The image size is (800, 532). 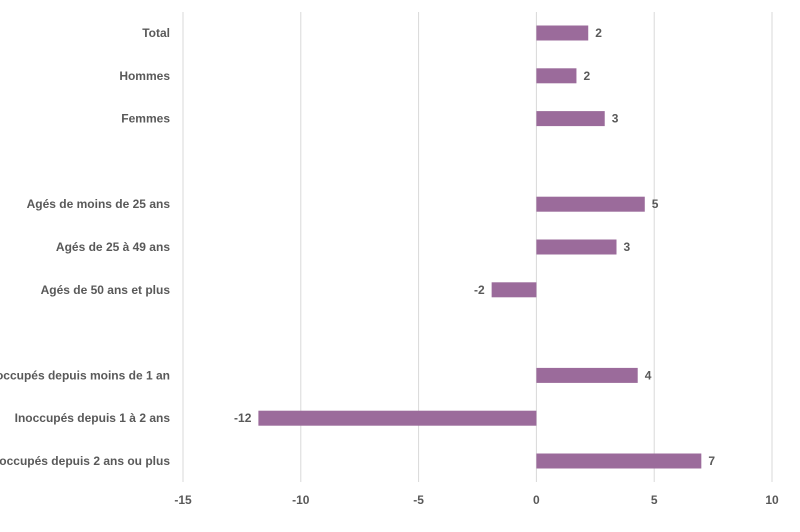 I want to click on x-tick-label: -5, so click(x=418, y=500).